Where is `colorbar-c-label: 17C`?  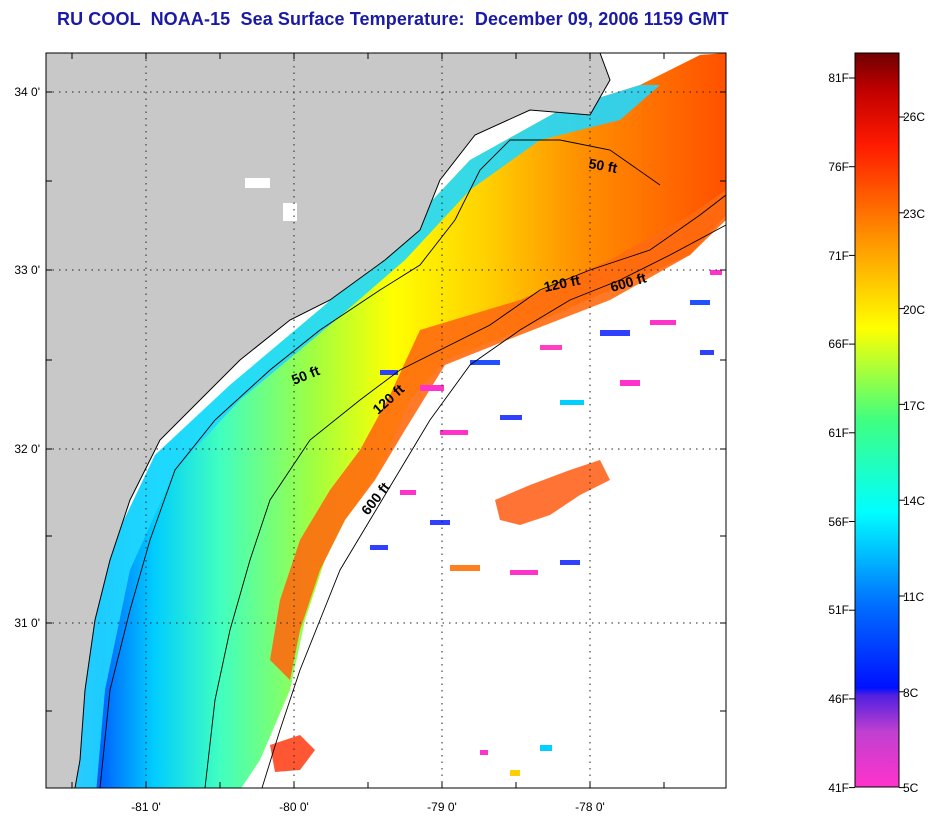 colorbar-c-label: 17C is located at coordinates (914, 406).